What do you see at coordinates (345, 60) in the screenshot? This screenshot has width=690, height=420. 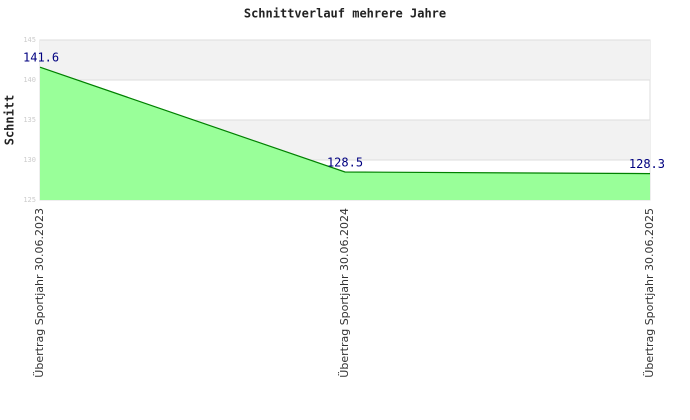 I see `grid-band` at bounding box center [345, 60].